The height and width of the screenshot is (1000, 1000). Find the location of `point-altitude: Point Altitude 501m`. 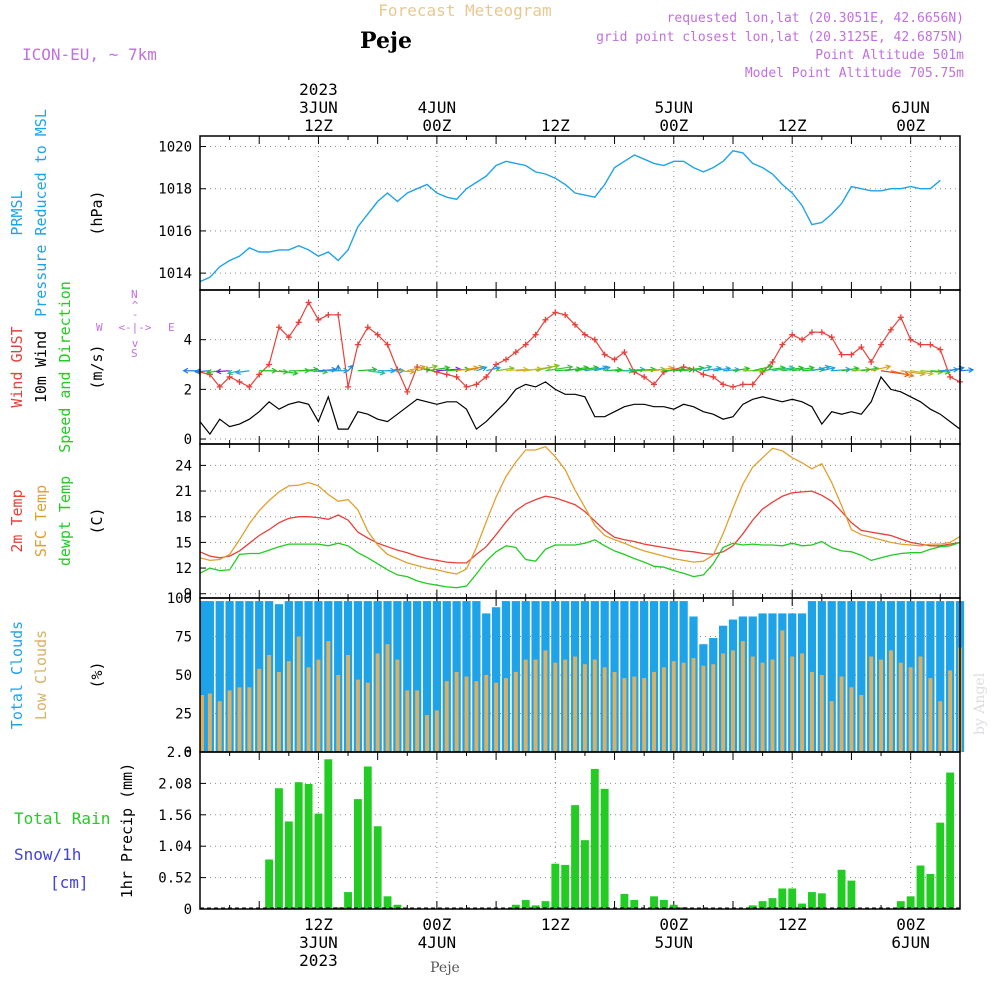

point-altitude: Point Altitude 501m is located at coordinates (889, 55).